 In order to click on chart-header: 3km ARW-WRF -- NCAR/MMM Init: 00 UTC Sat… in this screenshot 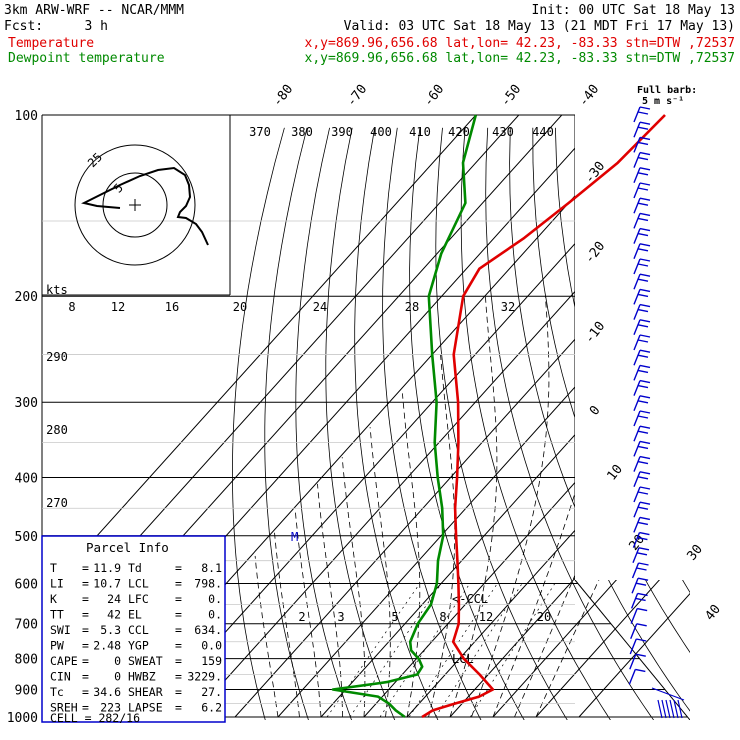, I will do `click(369, 34)`.